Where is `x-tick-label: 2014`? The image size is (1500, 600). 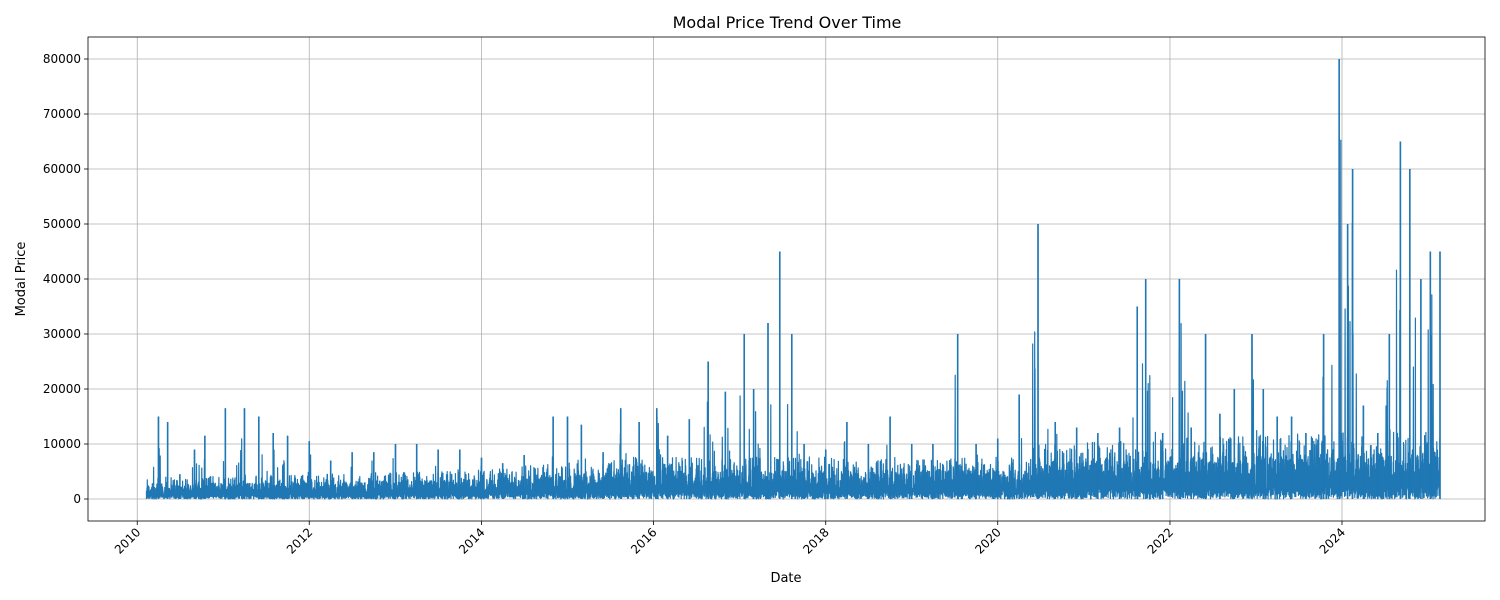
x-tick-label: 2014 is located at coordinates (471, 540).